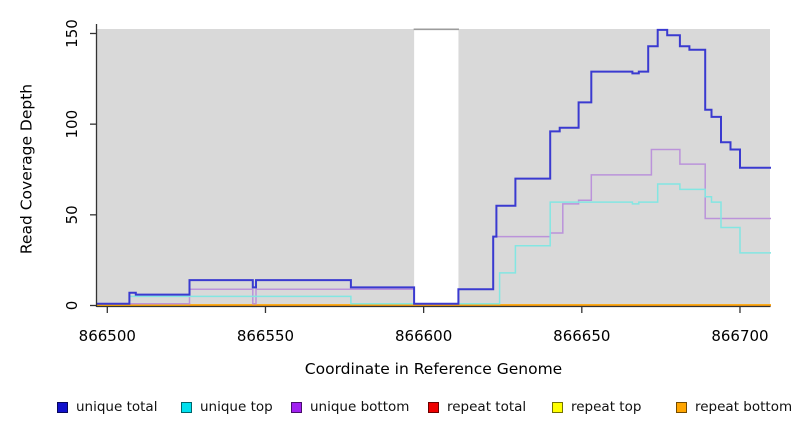 Image resolution: width=792 pixels, height=432 pixels. Describe the element at coordinates (360, 406) in the screenshot. I see `legend-label: unique bottom` at that location.